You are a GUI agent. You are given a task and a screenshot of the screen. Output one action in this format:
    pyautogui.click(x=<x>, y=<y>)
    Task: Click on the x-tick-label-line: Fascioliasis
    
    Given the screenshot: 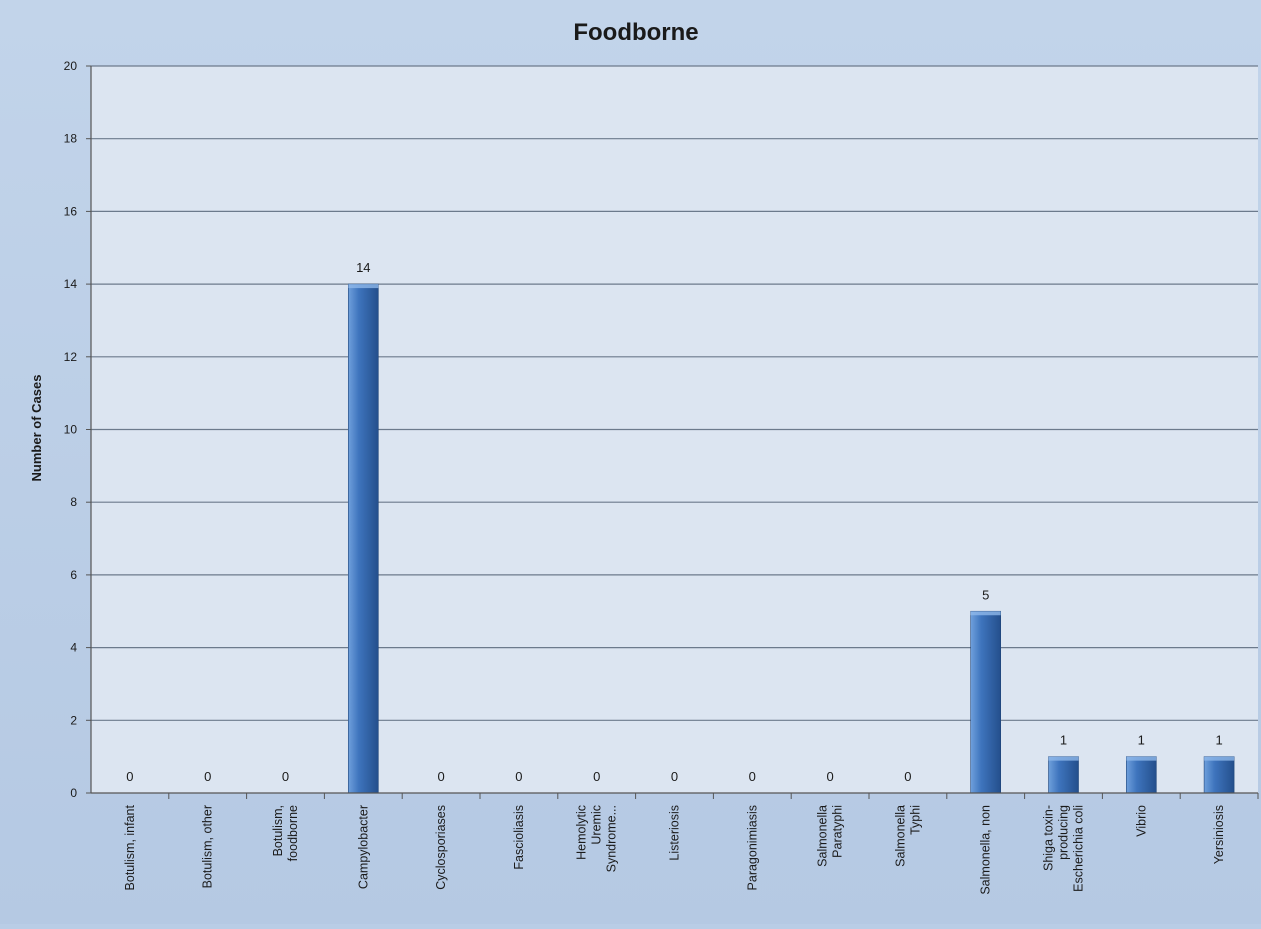 What is the action you would take?
    pyautogui.click(x=519, y=837)
    